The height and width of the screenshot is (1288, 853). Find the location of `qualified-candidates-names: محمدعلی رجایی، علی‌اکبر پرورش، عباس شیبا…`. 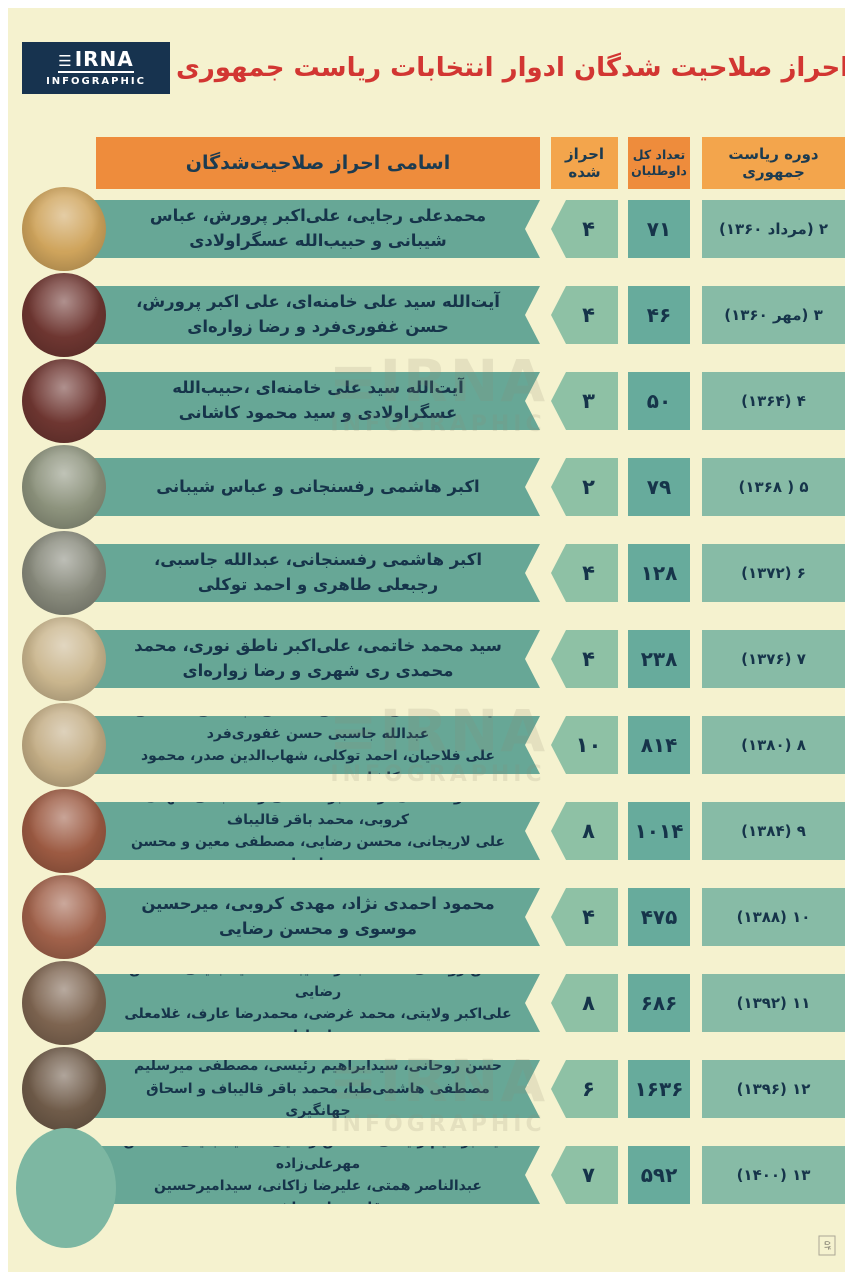

qualified-candidates-names: محمدعلی رجایی، علی‌اکبر پرورش، عباس شیبا… is located at coordinates (314, 229).